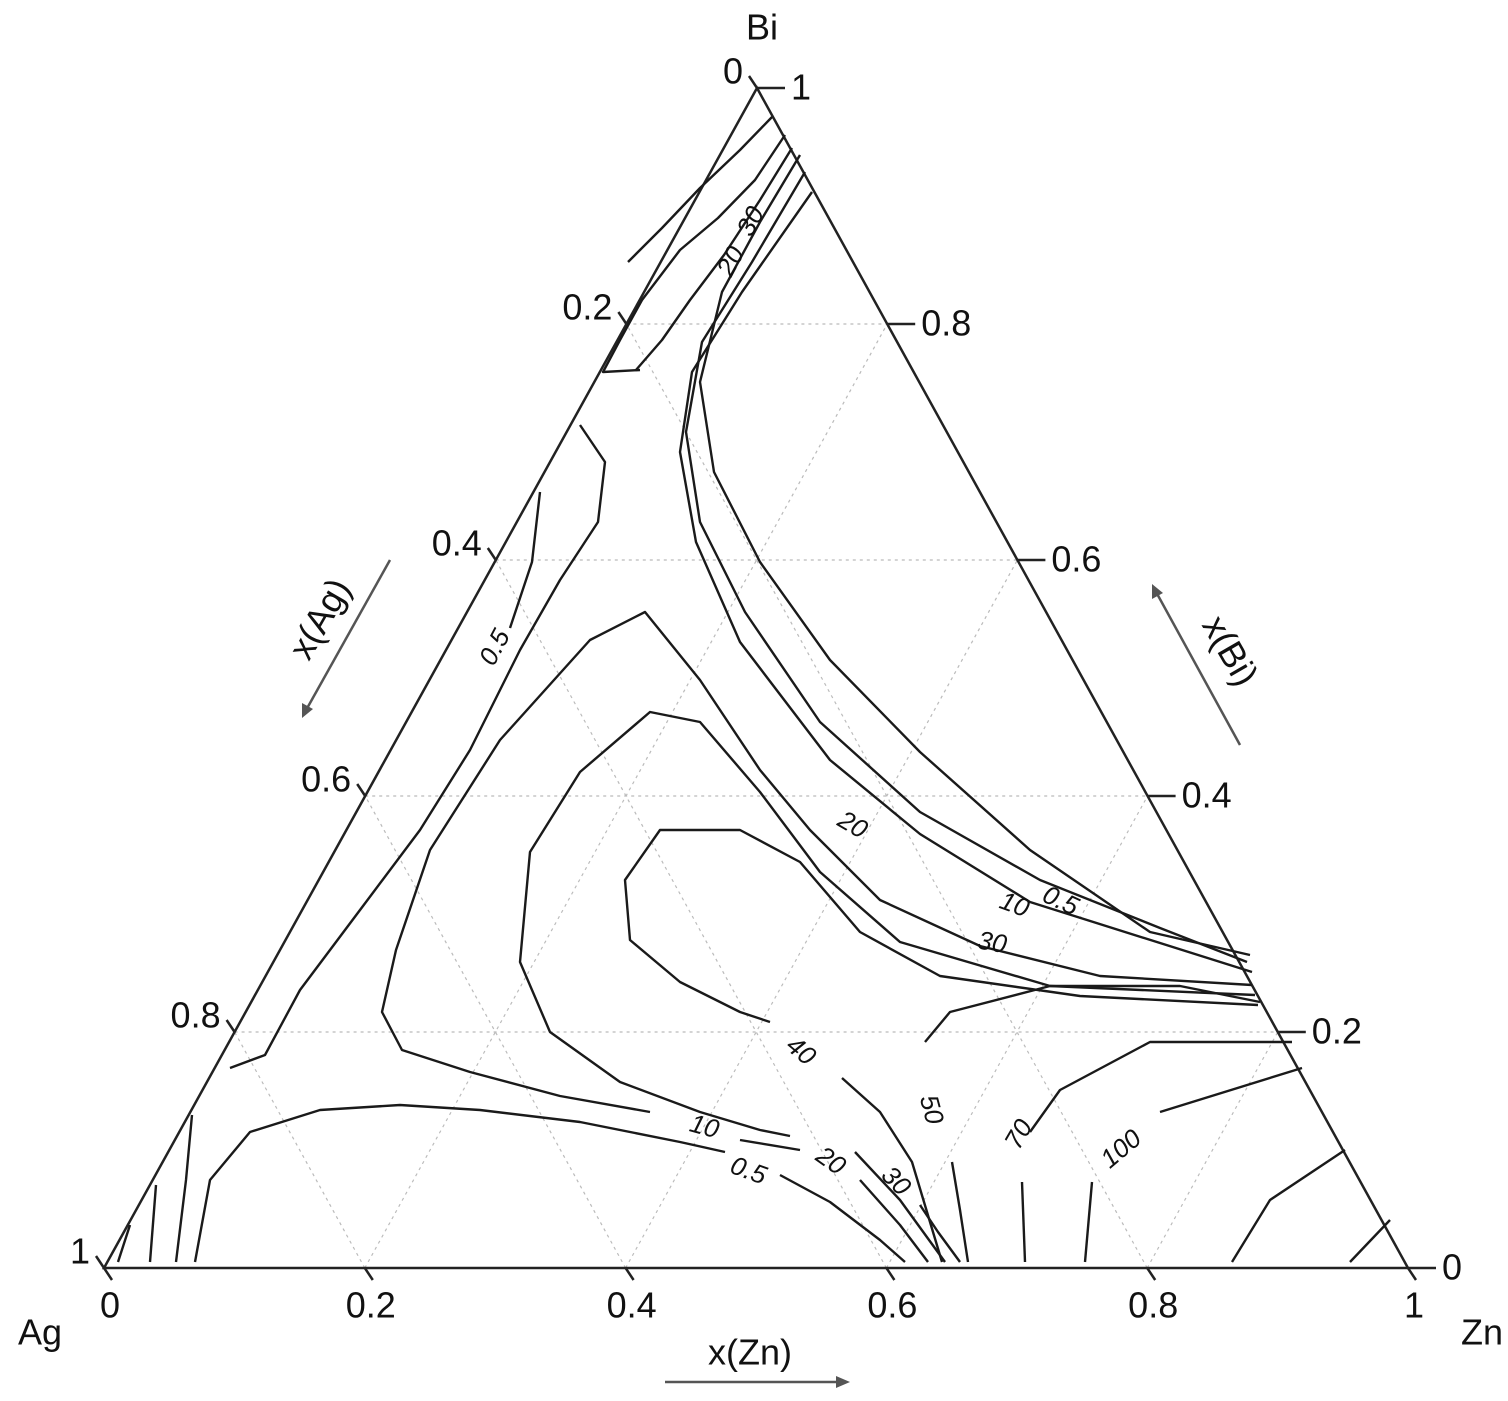 Image resolution: width=1508 pixels, height=1401 pixels. Describe the element at coordinates (1018, 1133) in the screenshot. I see `contour-label: 70` at that location.